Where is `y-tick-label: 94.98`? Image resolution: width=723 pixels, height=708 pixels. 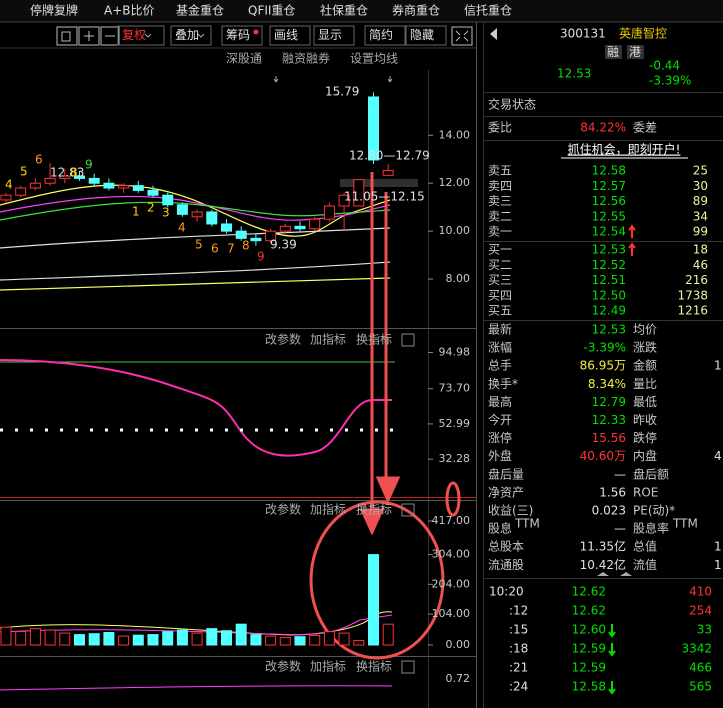 y-tick-label: 94.98 is located at coordinates (455, 352).